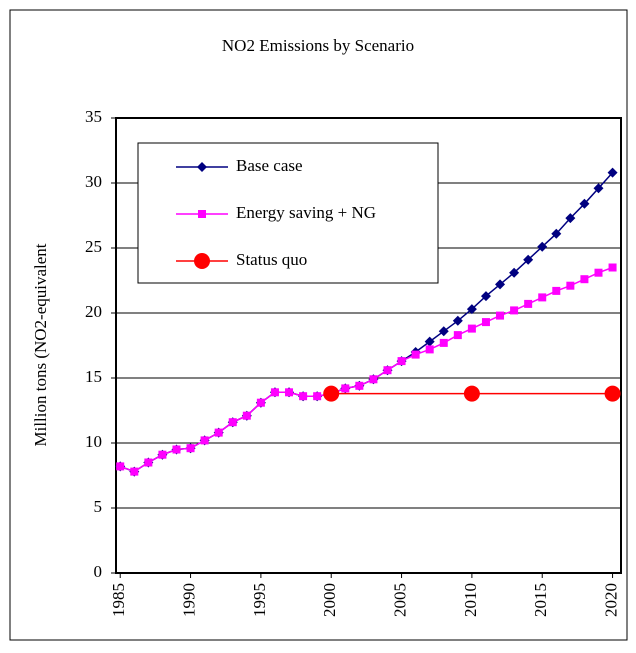 The height and width of the screenshot is (653, 636). What do you see at coordinates (40, 344) in the screenshot?
I see `y-axis-label: Million tons (NO2-equivalent` at bounding box center [40, 344].